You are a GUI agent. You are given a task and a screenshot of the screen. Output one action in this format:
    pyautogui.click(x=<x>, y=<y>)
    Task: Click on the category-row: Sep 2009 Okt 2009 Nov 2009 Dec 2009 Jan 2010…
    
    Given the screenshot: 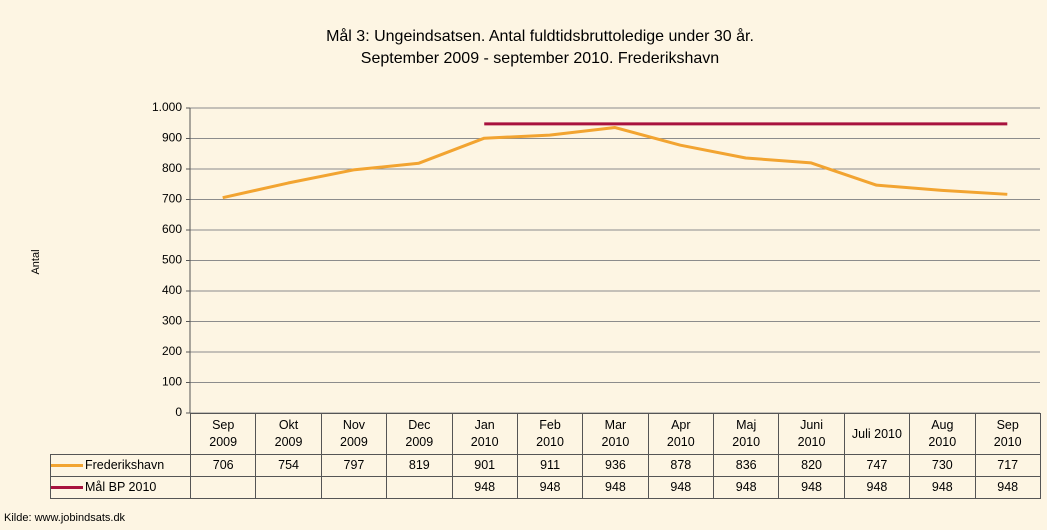 What is the action you would take?
    pyautogui.click(x=545, y=434)
    